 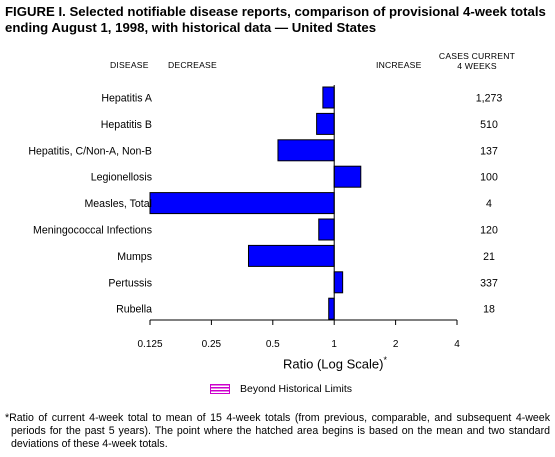 I want to click on x-axis-label-text: Ratio (Log Scale), so click(x=333, y=364).